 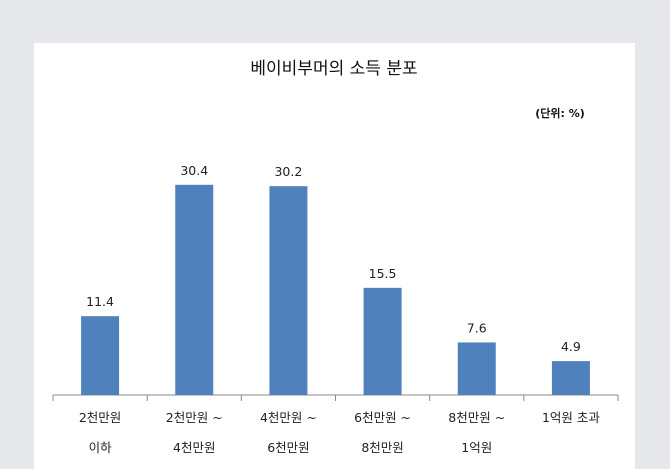 I want to click on x-tick-label: 4천만원, so click(x=194, y=447).